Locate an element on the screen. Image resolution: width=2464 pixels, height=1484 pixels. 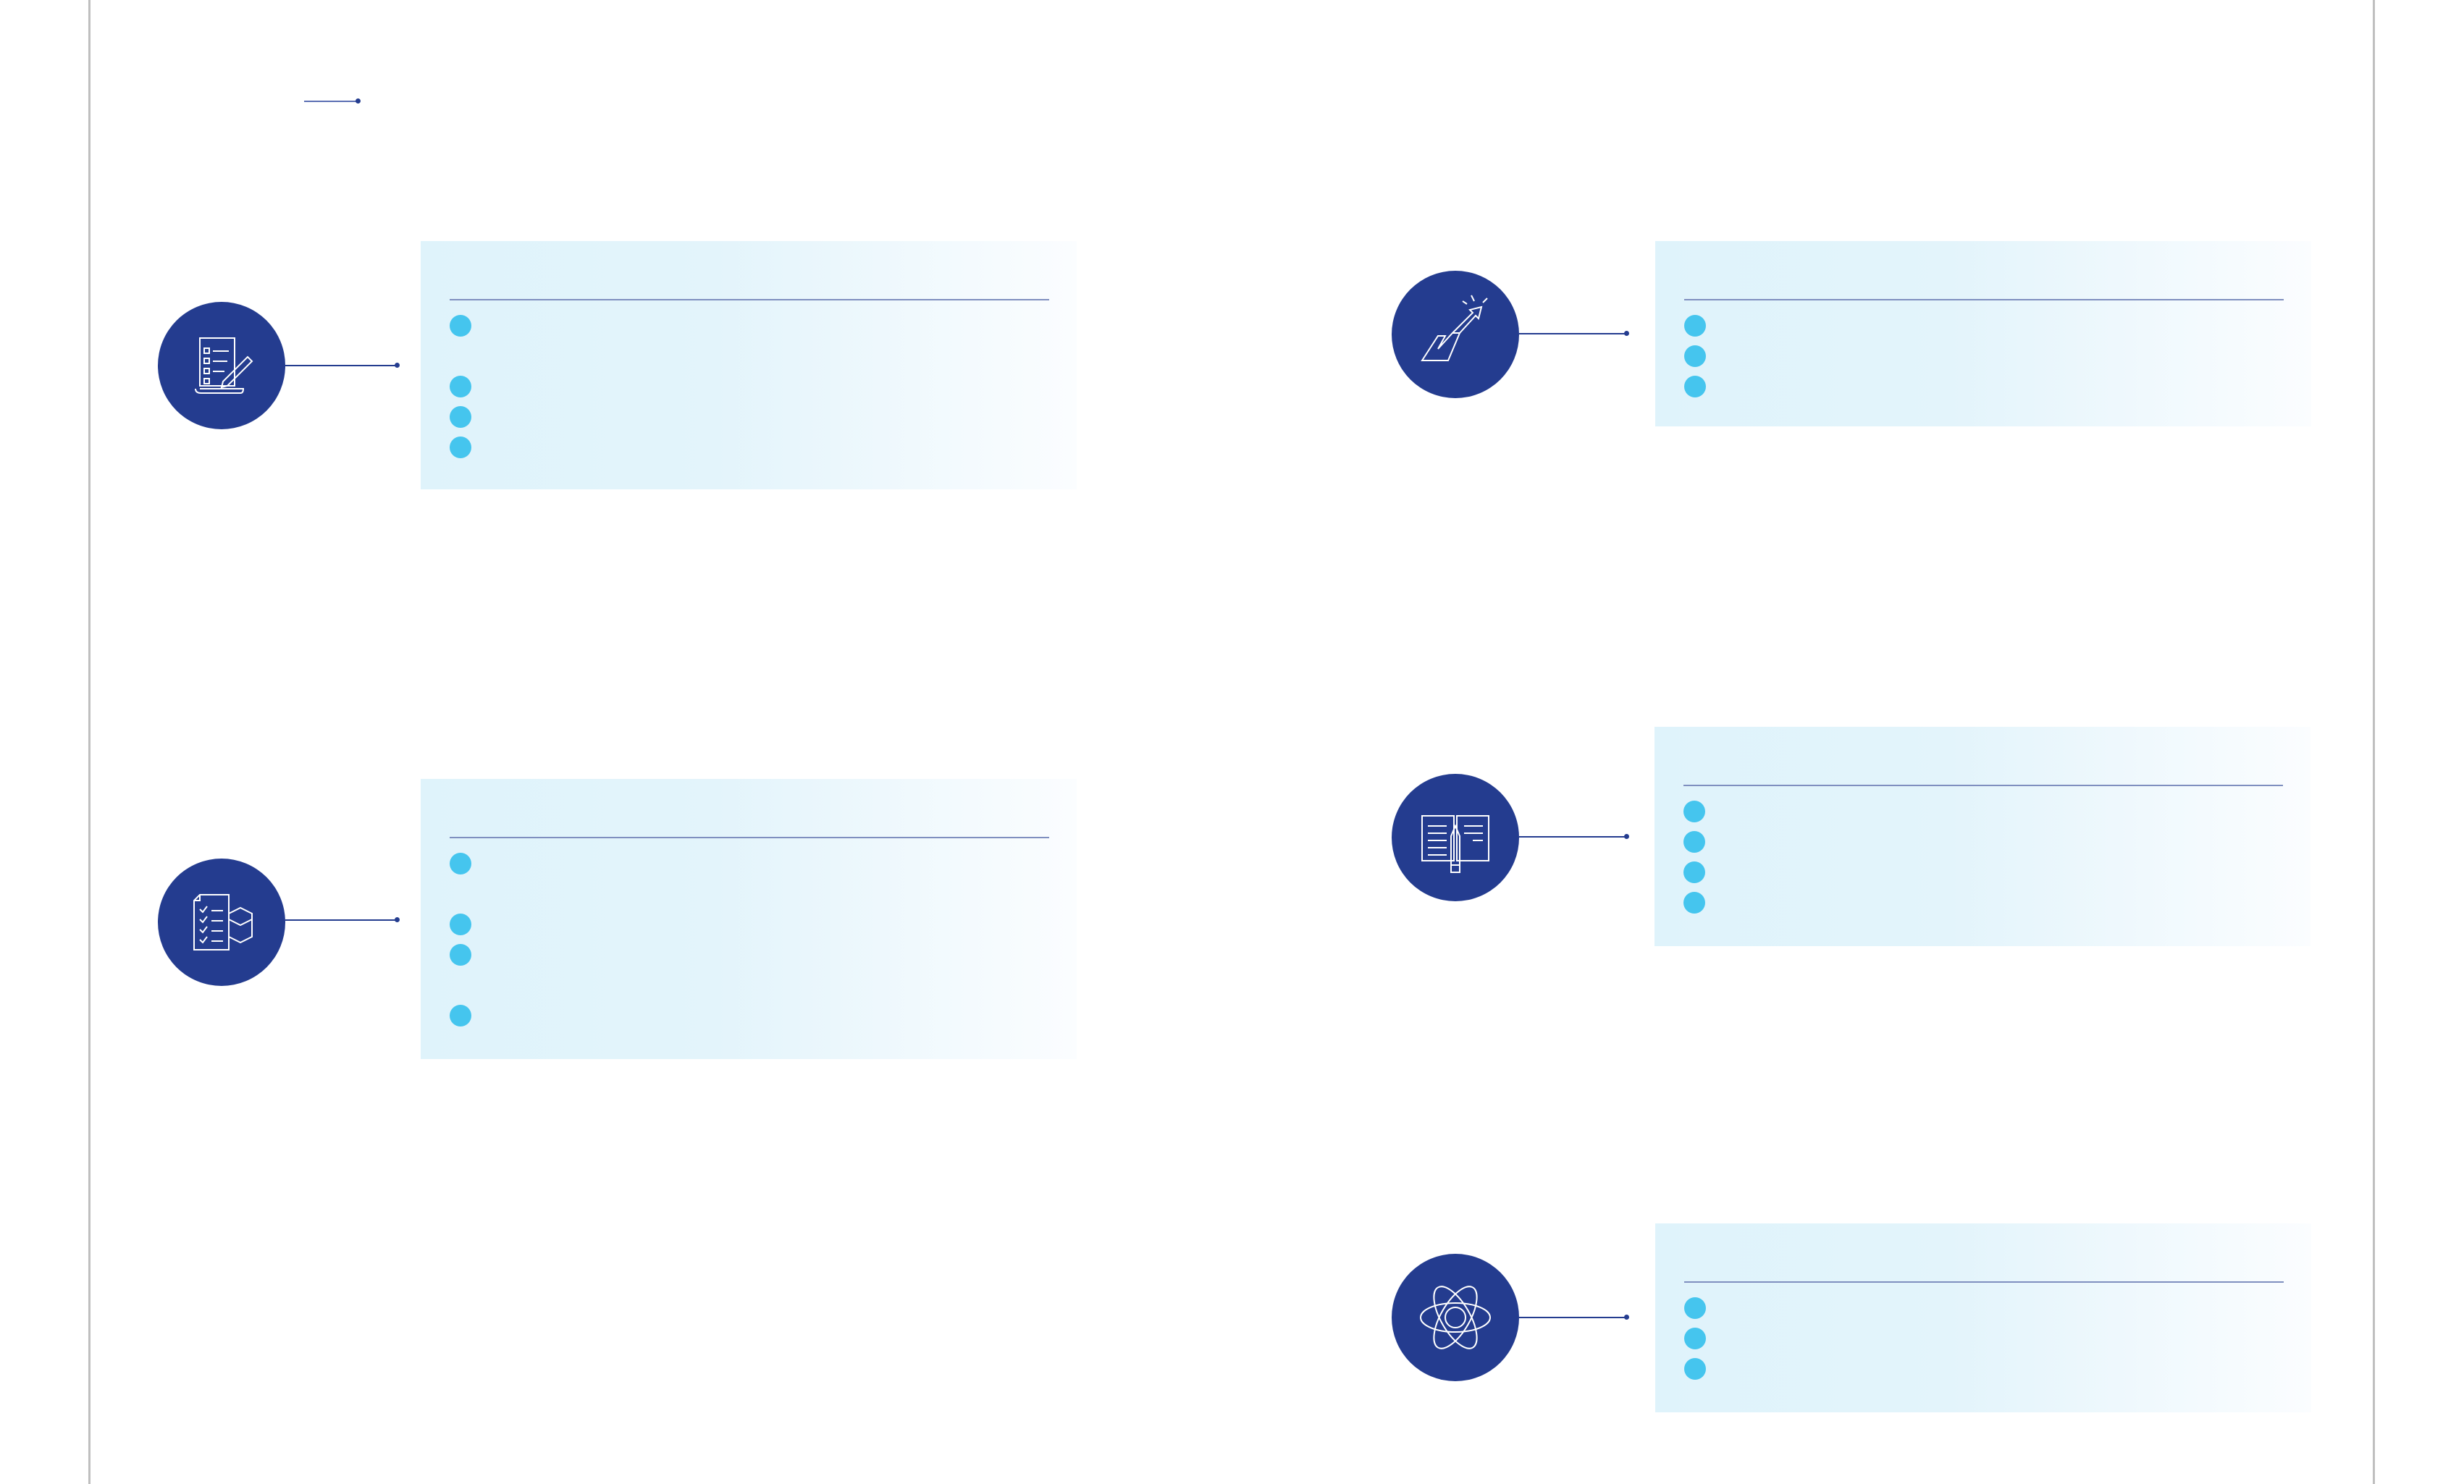
left-frame-line is located at coordinates (90, 742).